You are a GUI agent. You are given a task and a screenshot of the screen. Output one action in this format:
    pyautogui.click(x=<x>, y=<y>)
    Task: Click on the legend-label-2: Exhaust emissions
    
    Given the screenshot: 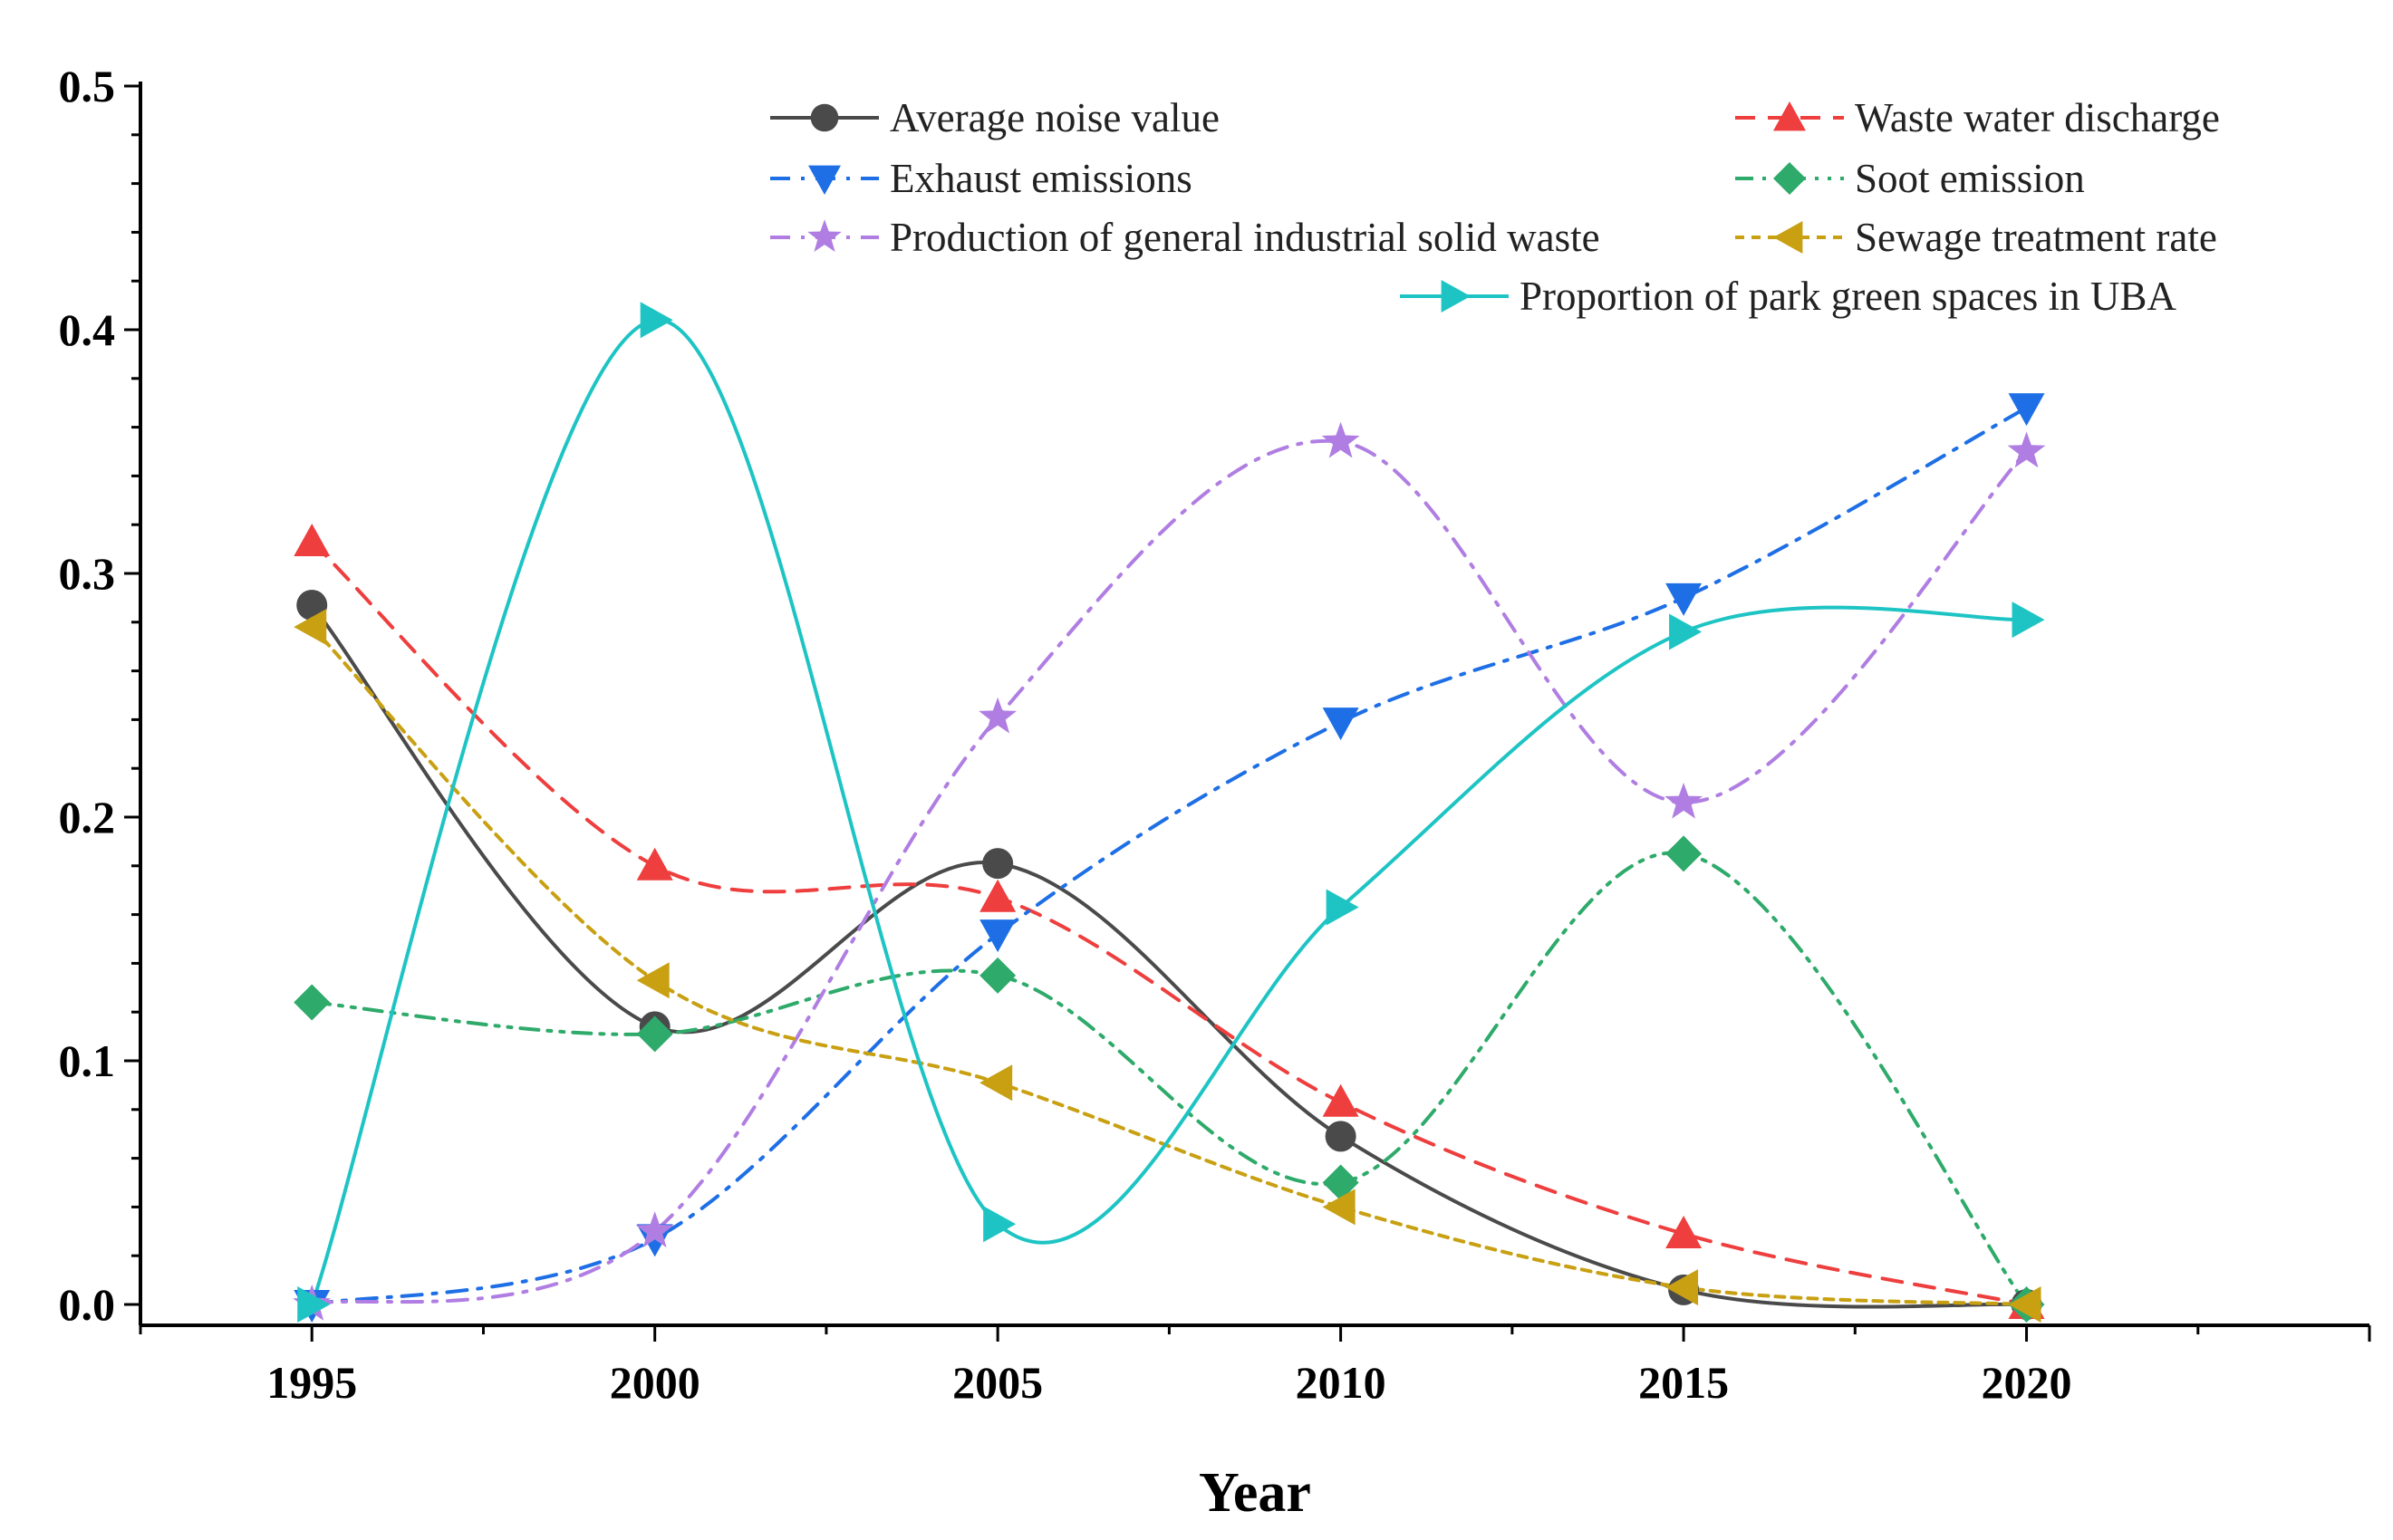 What is the action you would take?
    pyautogui.click(x=1041, y=179)
    